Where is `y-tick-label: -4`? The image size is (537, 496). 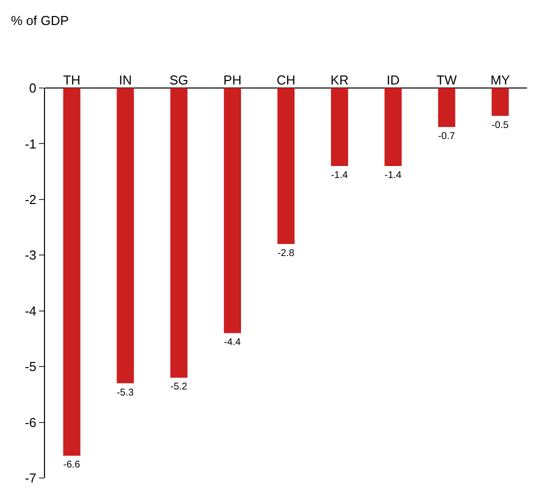 y-tick-label: -4 is located at coordinates (30, 310).